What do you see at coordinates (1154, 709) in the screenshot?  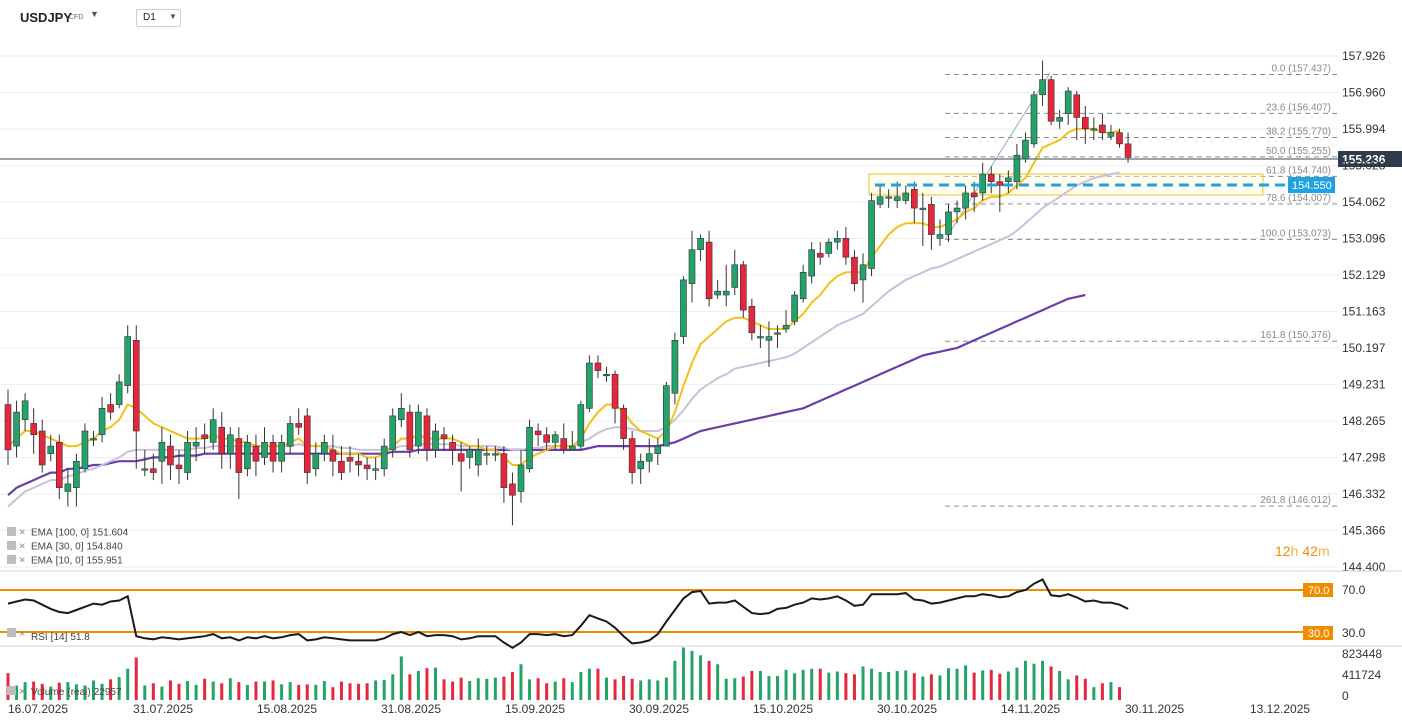 I see `date-tick-label: 30.11.2025` at bounding box center [1154, 709].